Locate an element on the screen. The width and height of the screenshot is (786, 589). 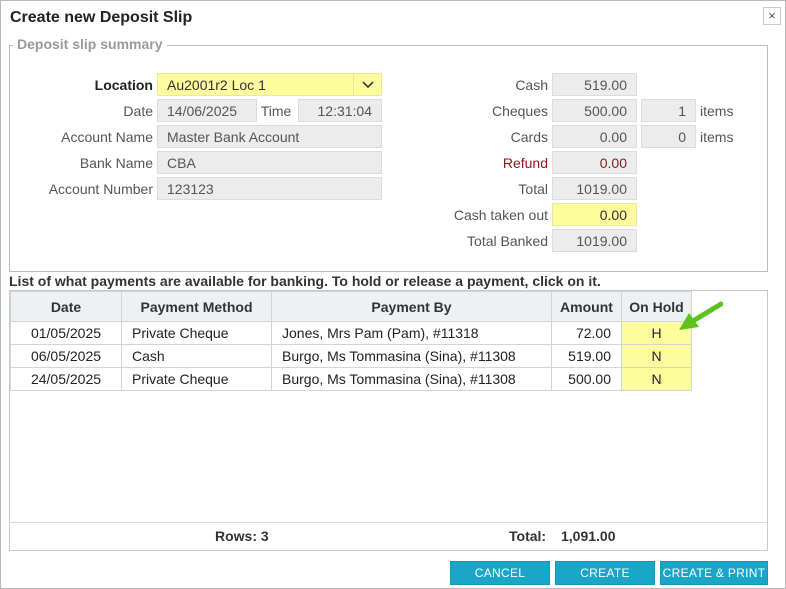
account-number-field: 123123 is located at coordinates (269, 188).